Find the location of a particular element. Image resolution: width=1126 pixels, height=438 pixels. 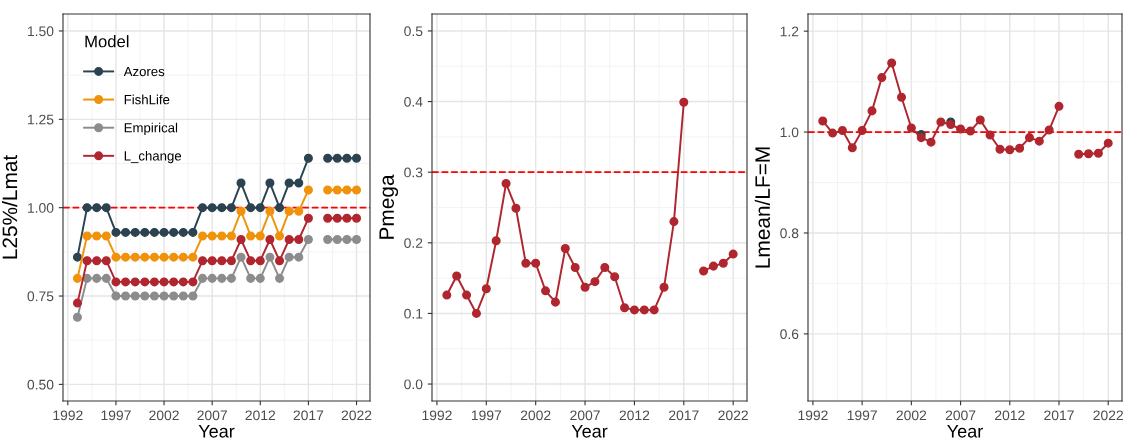

y-axis-title: Pmega is located at coordinates (389, 206).